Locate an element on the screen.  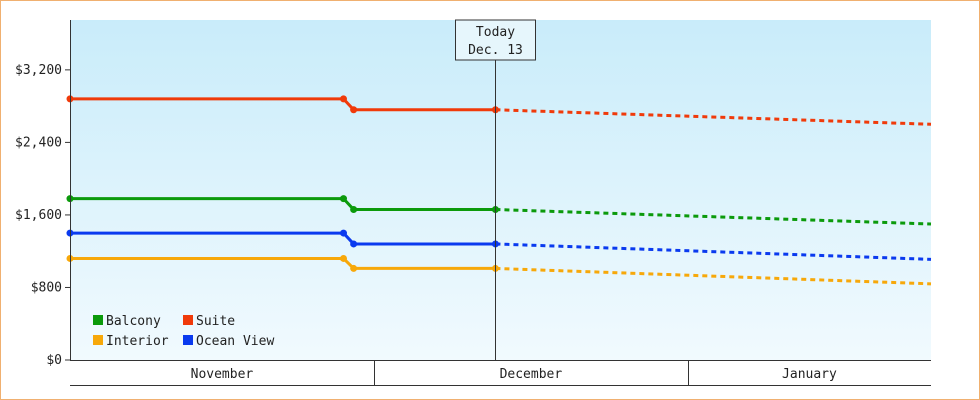
month-label: December is located at coordinates (531, 374).